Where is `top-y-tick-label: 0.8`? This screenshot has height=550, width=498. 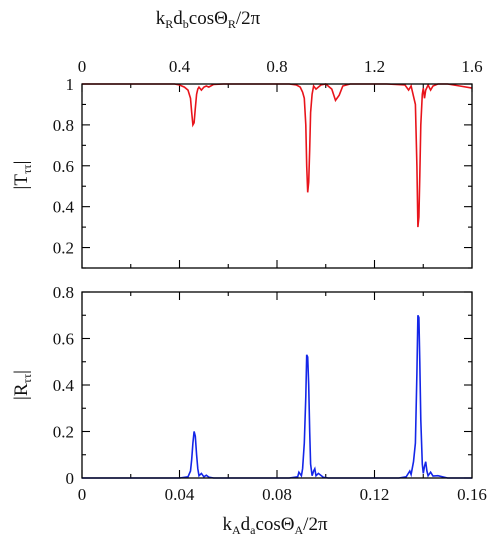 top-y-tick-label: 0.8 is located at coordinates (63, 125).